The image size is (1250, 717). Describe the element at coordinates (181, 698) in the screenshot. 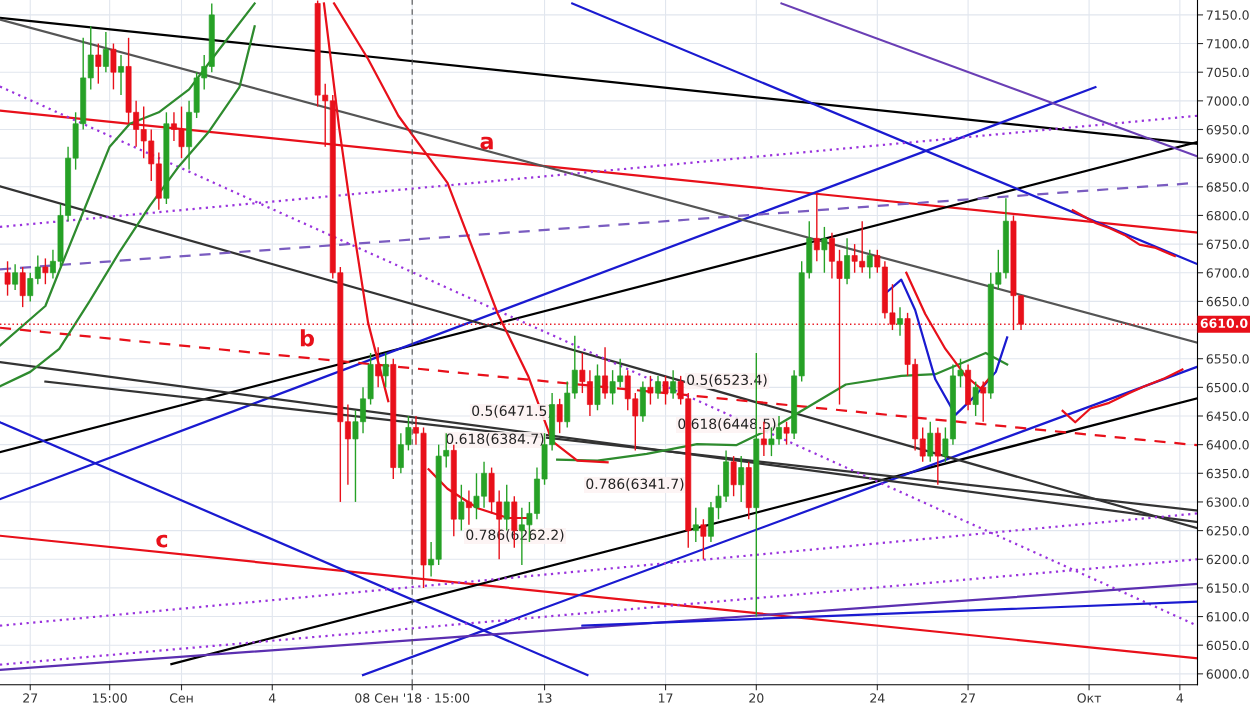

I see `x-tick-label: Сен` at that location.